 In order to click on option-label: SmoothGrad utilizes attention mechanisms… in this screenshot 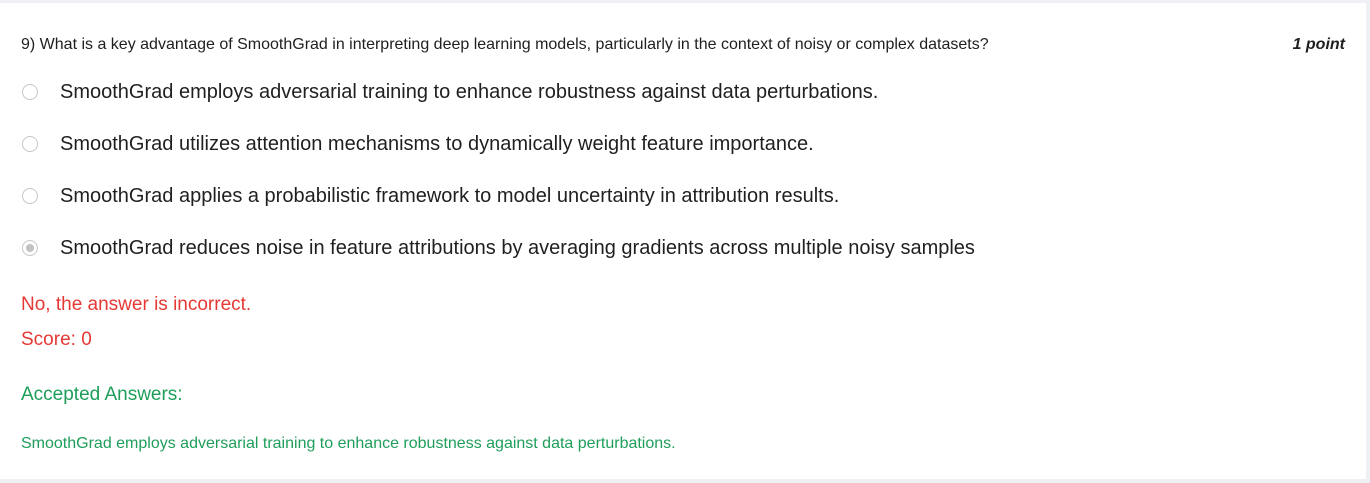, I will do `click(437, 144)`.